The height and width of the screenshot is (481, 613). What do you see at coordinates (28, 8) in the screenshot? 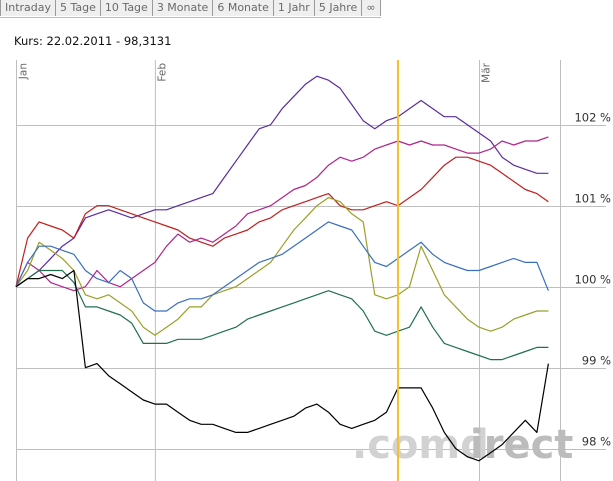
I see `tab-0: Intraday` at bounding box center [28, 8].